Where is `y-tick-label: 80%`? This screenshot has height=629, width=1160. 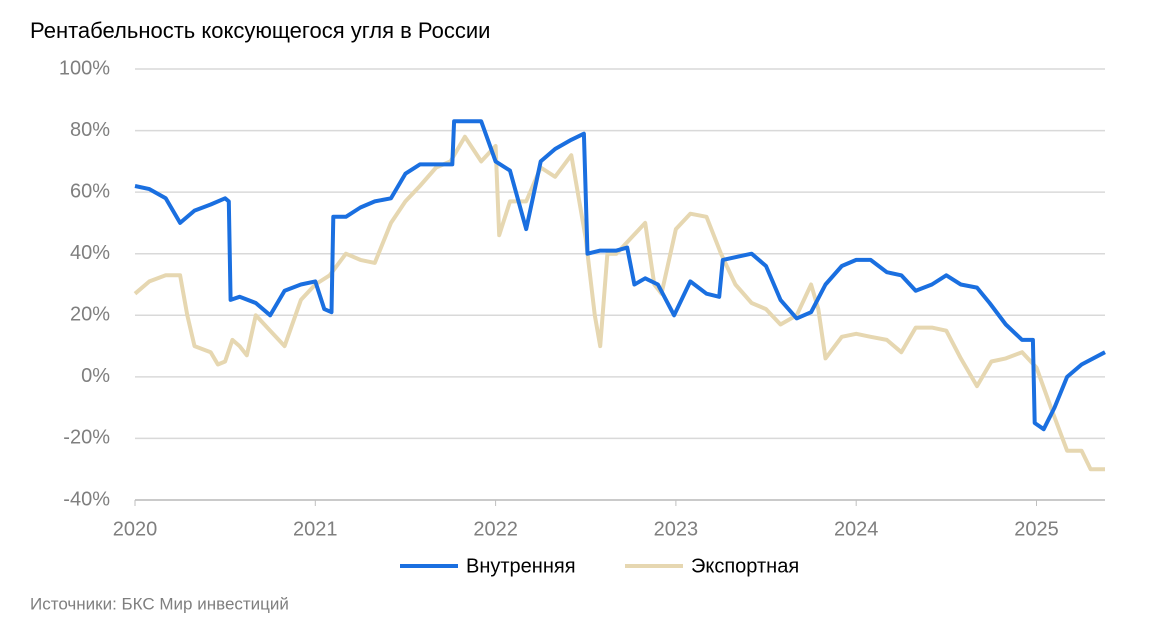
y-tick-label: 80% is located at coordinates (90, 130).